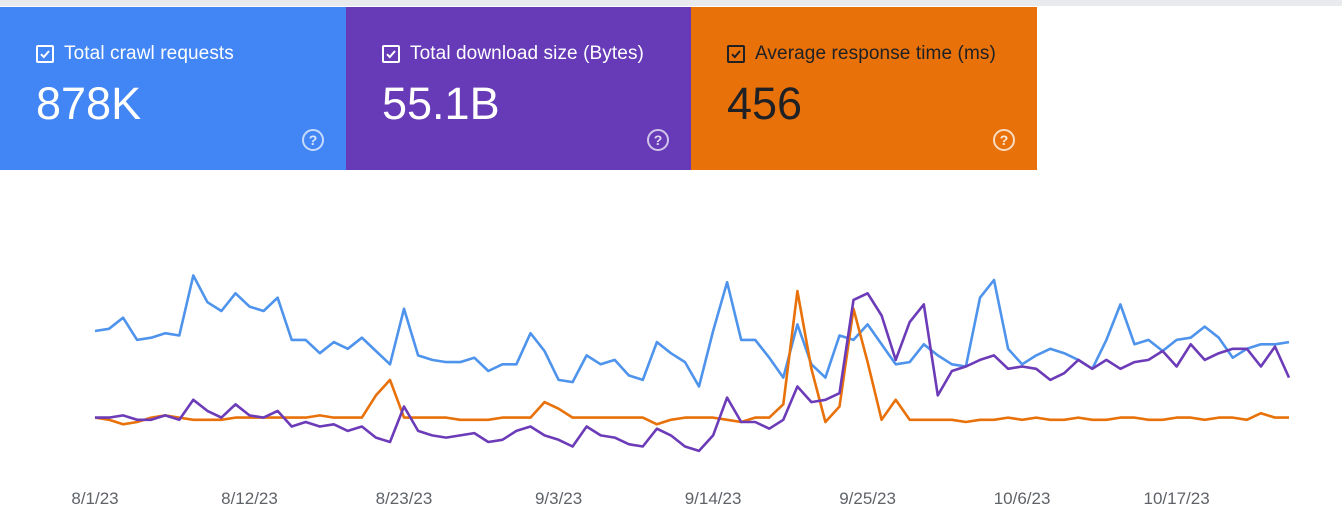 The image size is (1342, 532). I want to click on x-tick-label: 8/12/23, so click(249, 498).